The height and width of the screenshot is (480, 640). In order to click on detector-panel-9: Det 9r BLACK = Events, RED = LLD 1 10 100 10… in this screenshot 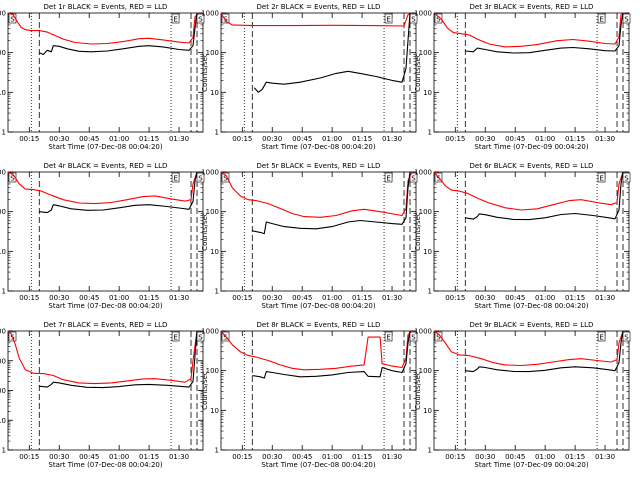, I will do `click(522, 395)`.